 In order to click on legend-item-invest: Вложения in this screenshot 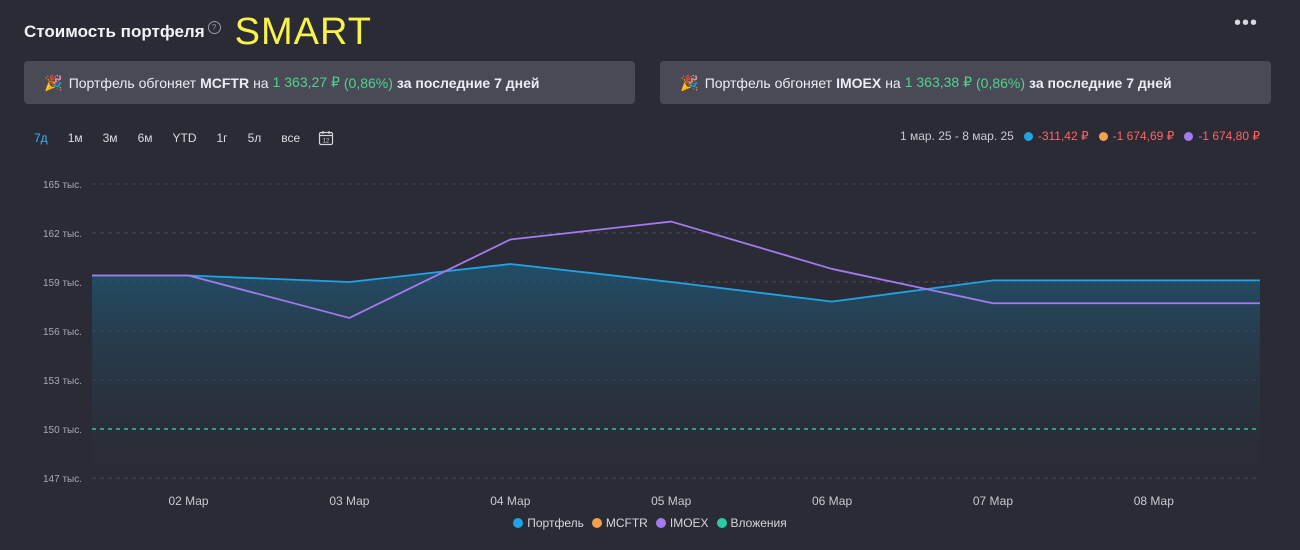, I will do `click(751, 523)`.